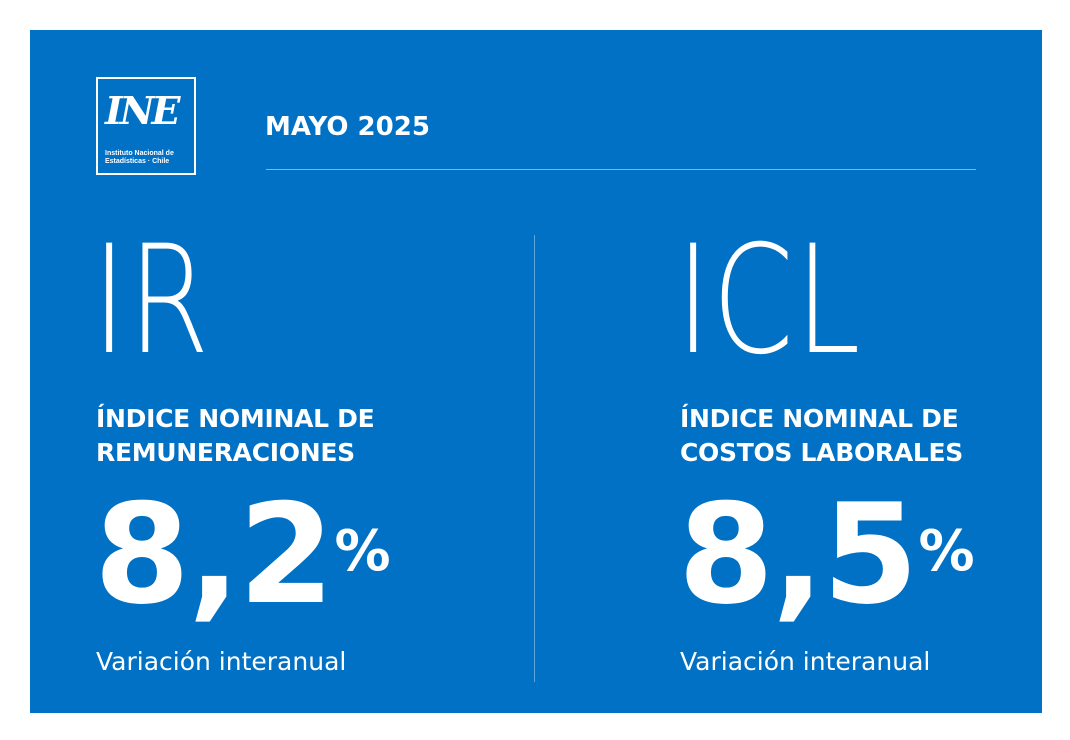  Describe the element at coordinates (347, 127) in the screenshot. I see `period-title: MAYO 2025` at that location.